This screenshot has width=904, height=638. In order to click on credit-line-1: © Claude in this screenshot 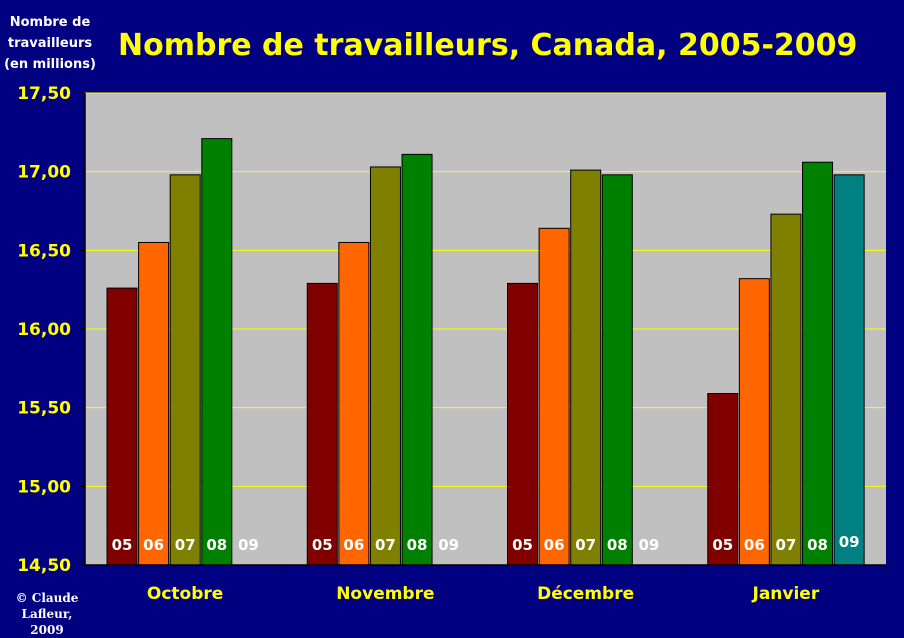, I will do `click(47, 598)`.